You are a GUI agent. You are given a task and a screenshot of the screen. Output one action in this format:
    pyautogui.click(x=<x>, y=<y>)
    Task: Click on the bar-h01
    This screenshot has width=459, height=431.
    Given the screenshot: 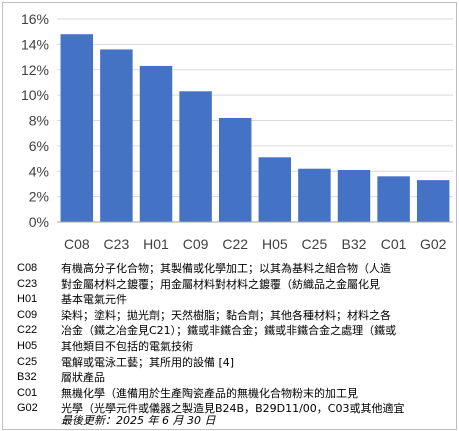 What is the action you would take?
    pyautogui.click(x=156, y=143)
    